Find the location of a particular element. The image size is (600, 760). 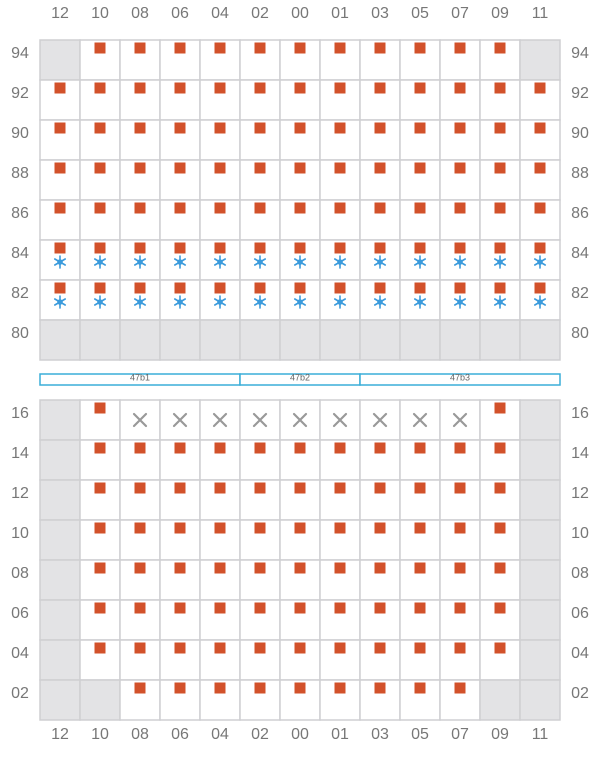

column-label: 07 is located at coordinates (460, 13).